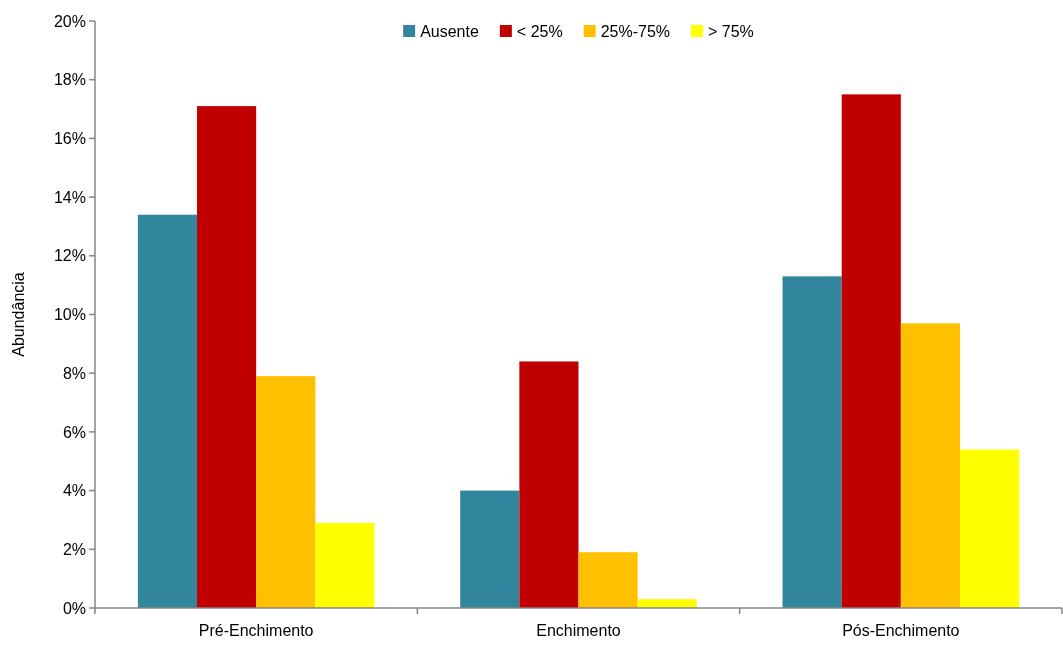 The image size is (1063, 645). What do you see at coordinates (18, 314) in the screenshot?
I see `y-axis-title: Abundância` at bounding box center [18, 314].